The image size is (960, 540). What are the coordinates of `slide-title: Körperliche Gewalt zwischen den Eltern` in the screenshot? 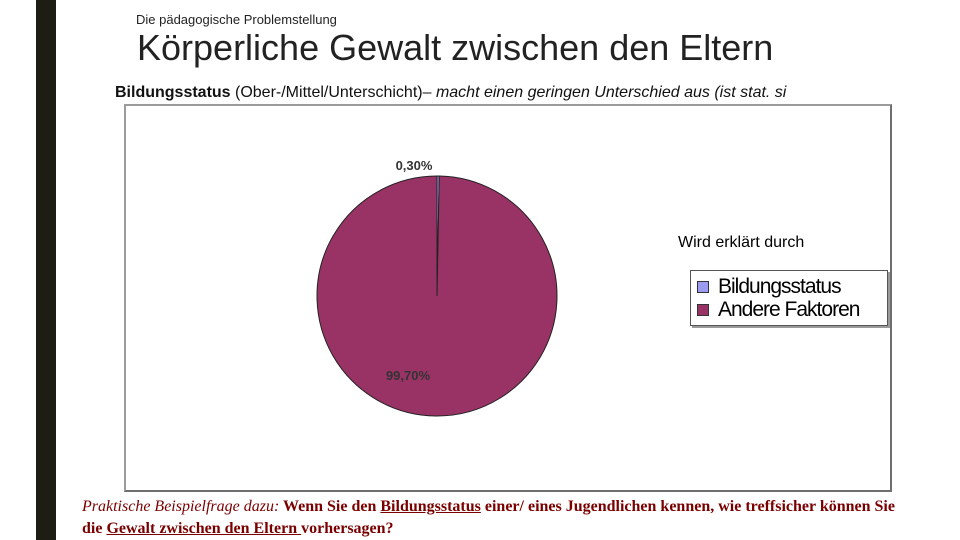 It's located at (455, 47).